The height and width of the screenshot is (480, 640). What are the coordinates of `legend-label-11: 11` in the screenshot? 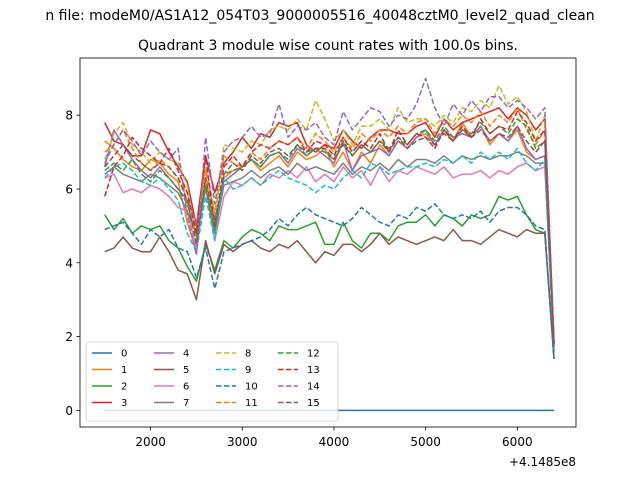 It's located at (251, 403).